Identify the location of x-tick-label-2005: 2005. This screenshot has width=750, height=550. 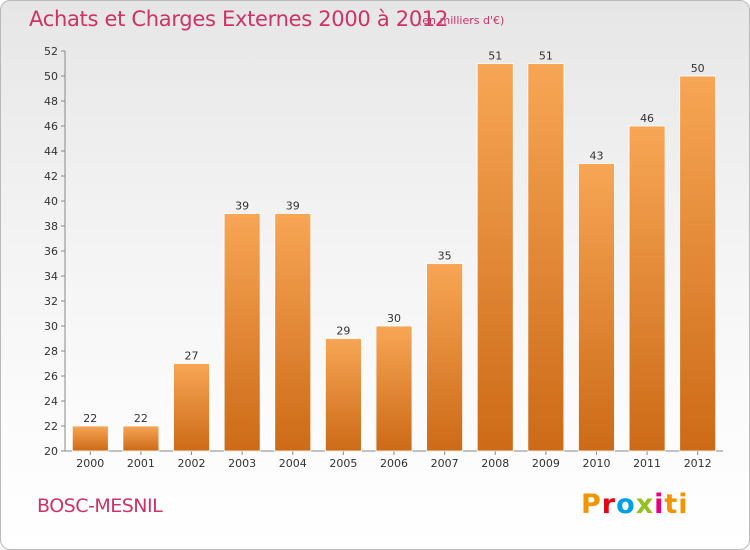
(343, 463).